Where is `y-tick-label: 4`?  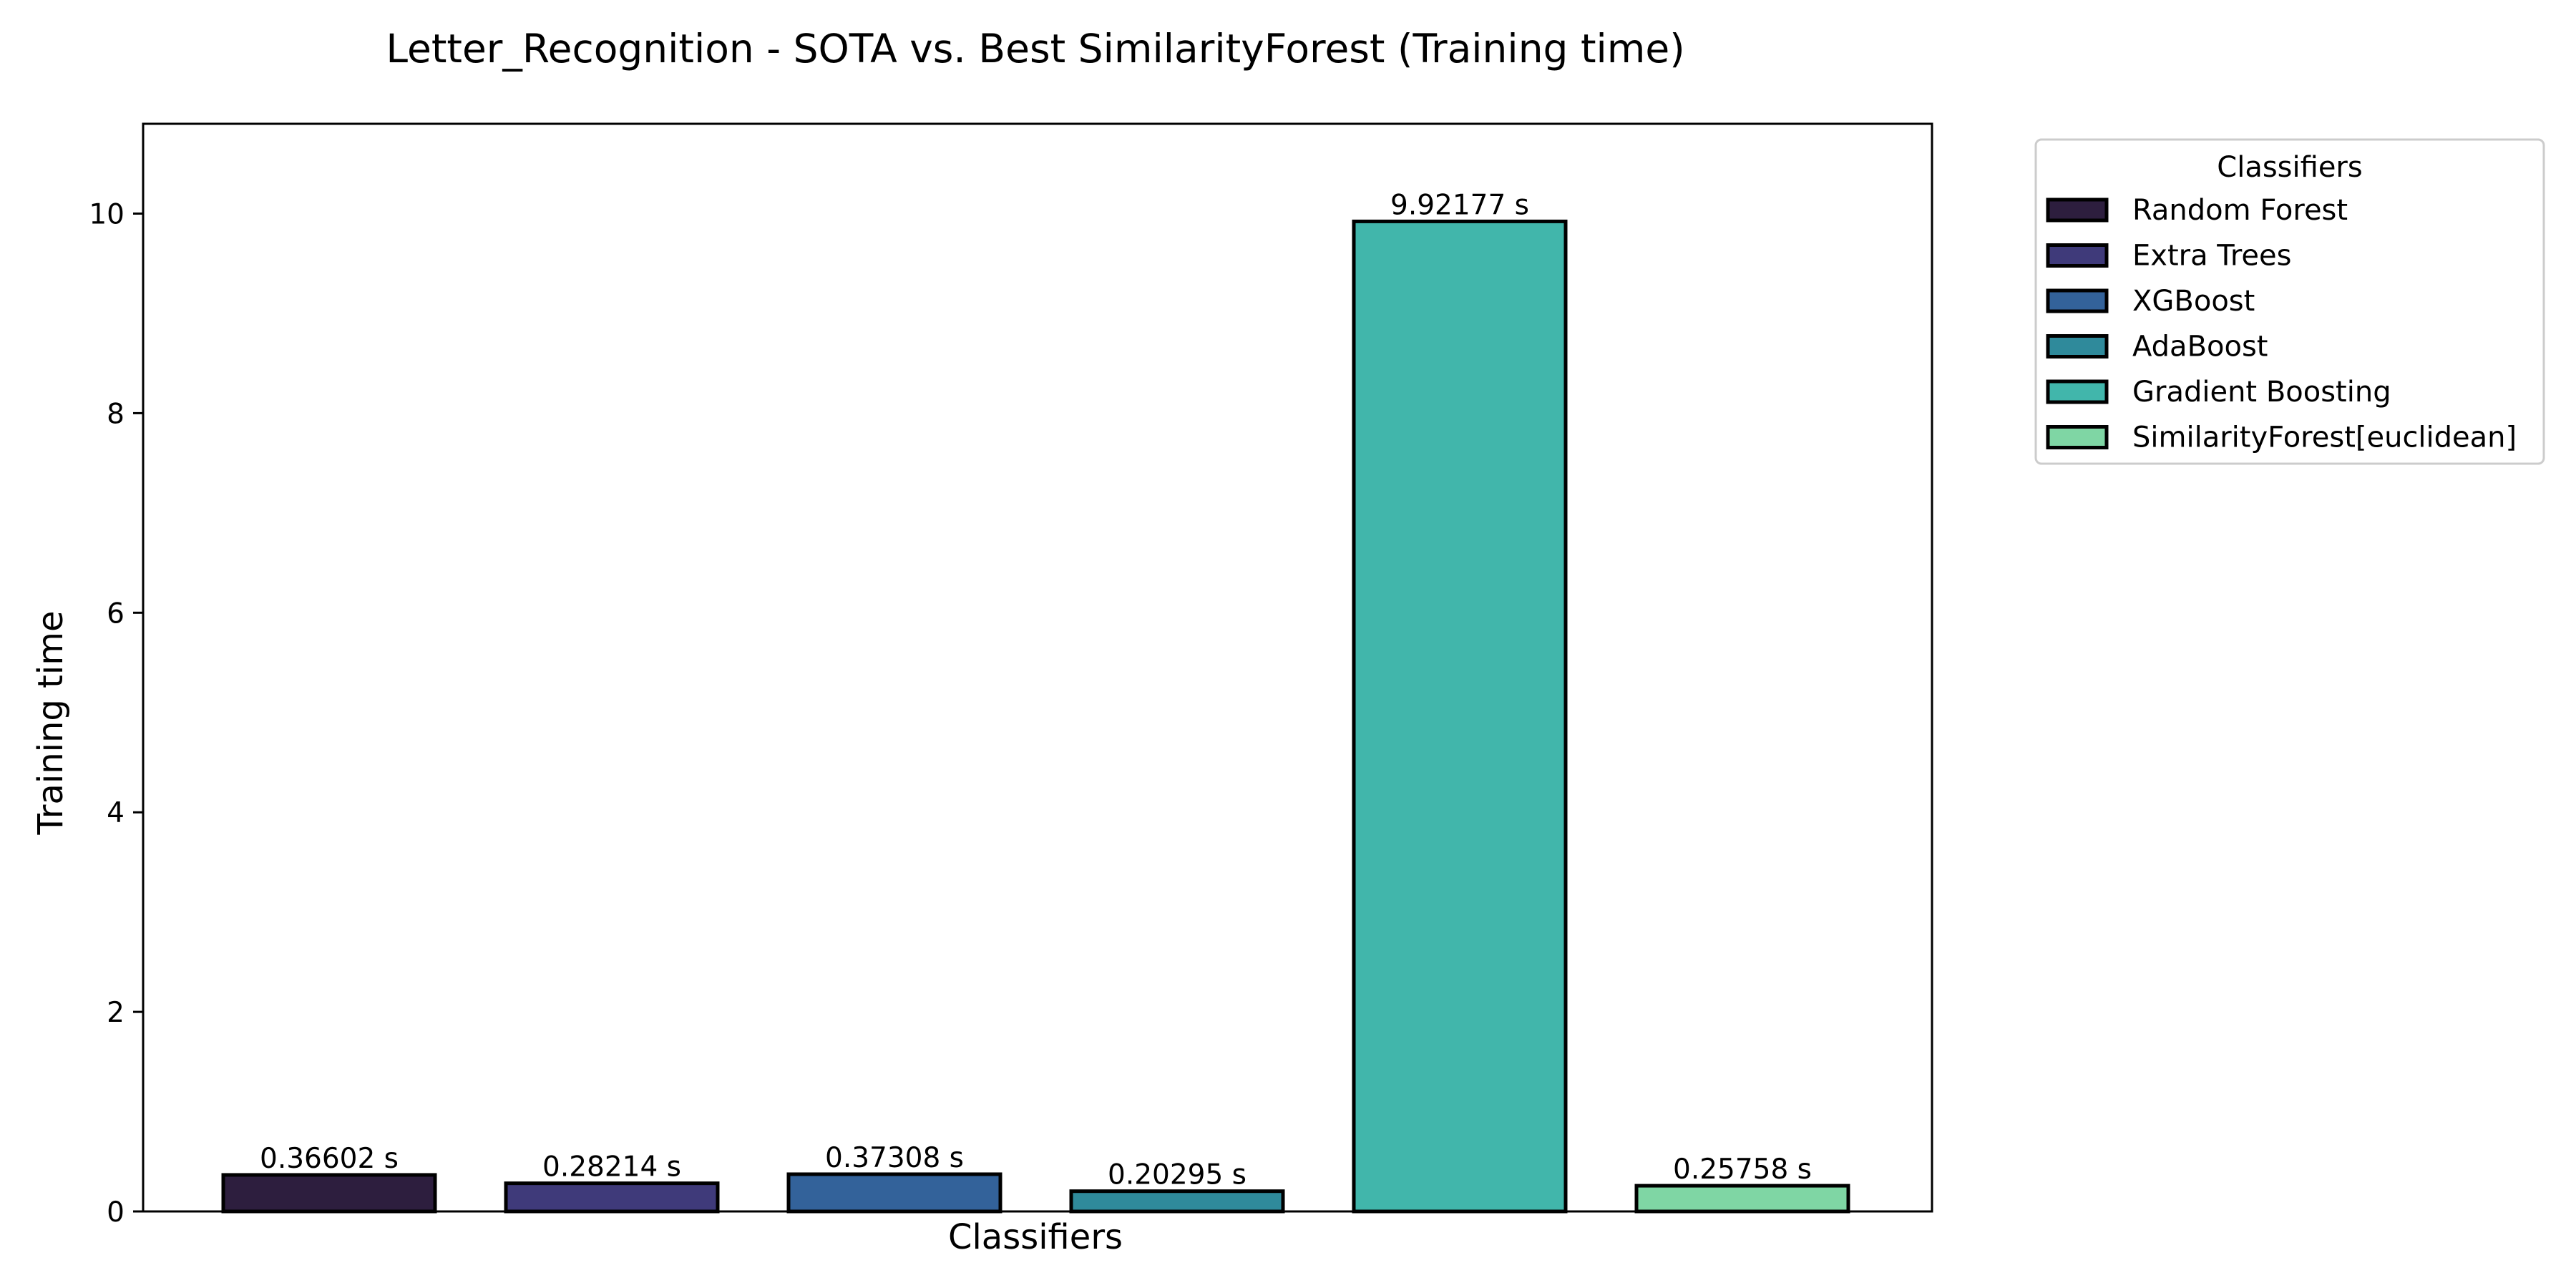
y-tick-label: 4 is located at coordinates (116, 813).